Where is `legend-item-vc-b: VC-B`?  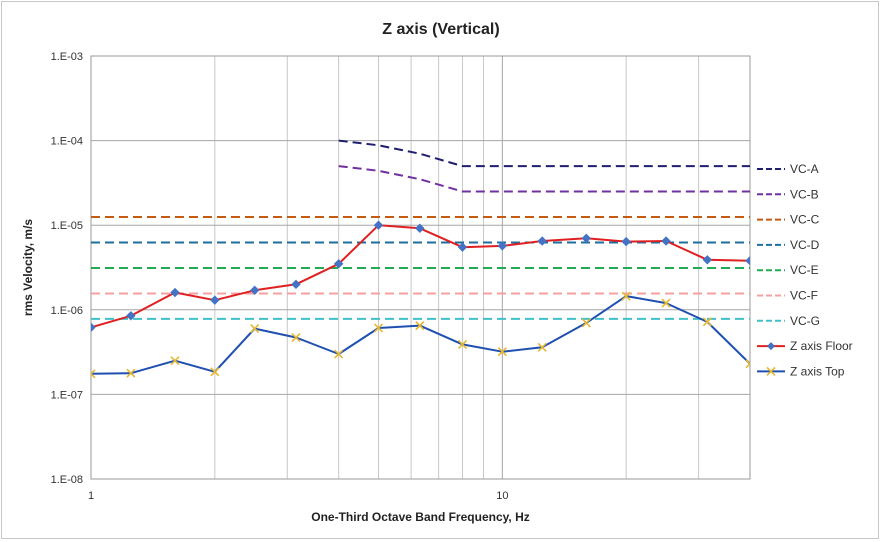
legend-item-vc-b: VC-B is located at coordinates (788, 194).